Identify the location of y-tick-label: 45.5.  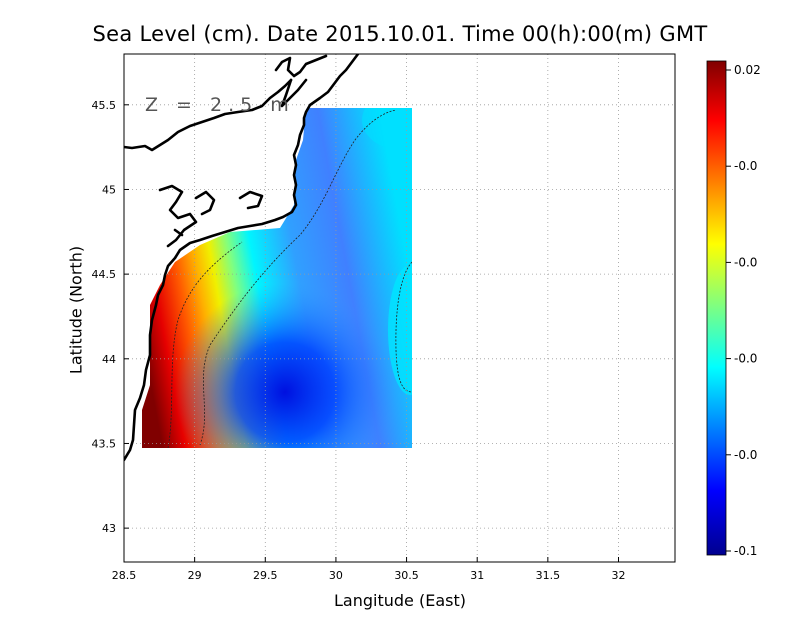
(104, 105).